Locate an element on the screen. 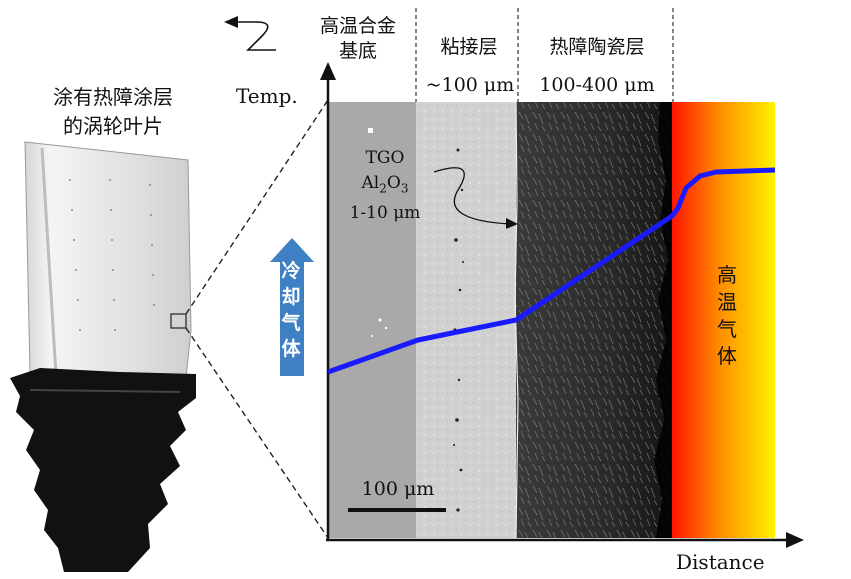 This screenshot has height=579, width=851. zoom-line-top is located at coordinates (257, 207).